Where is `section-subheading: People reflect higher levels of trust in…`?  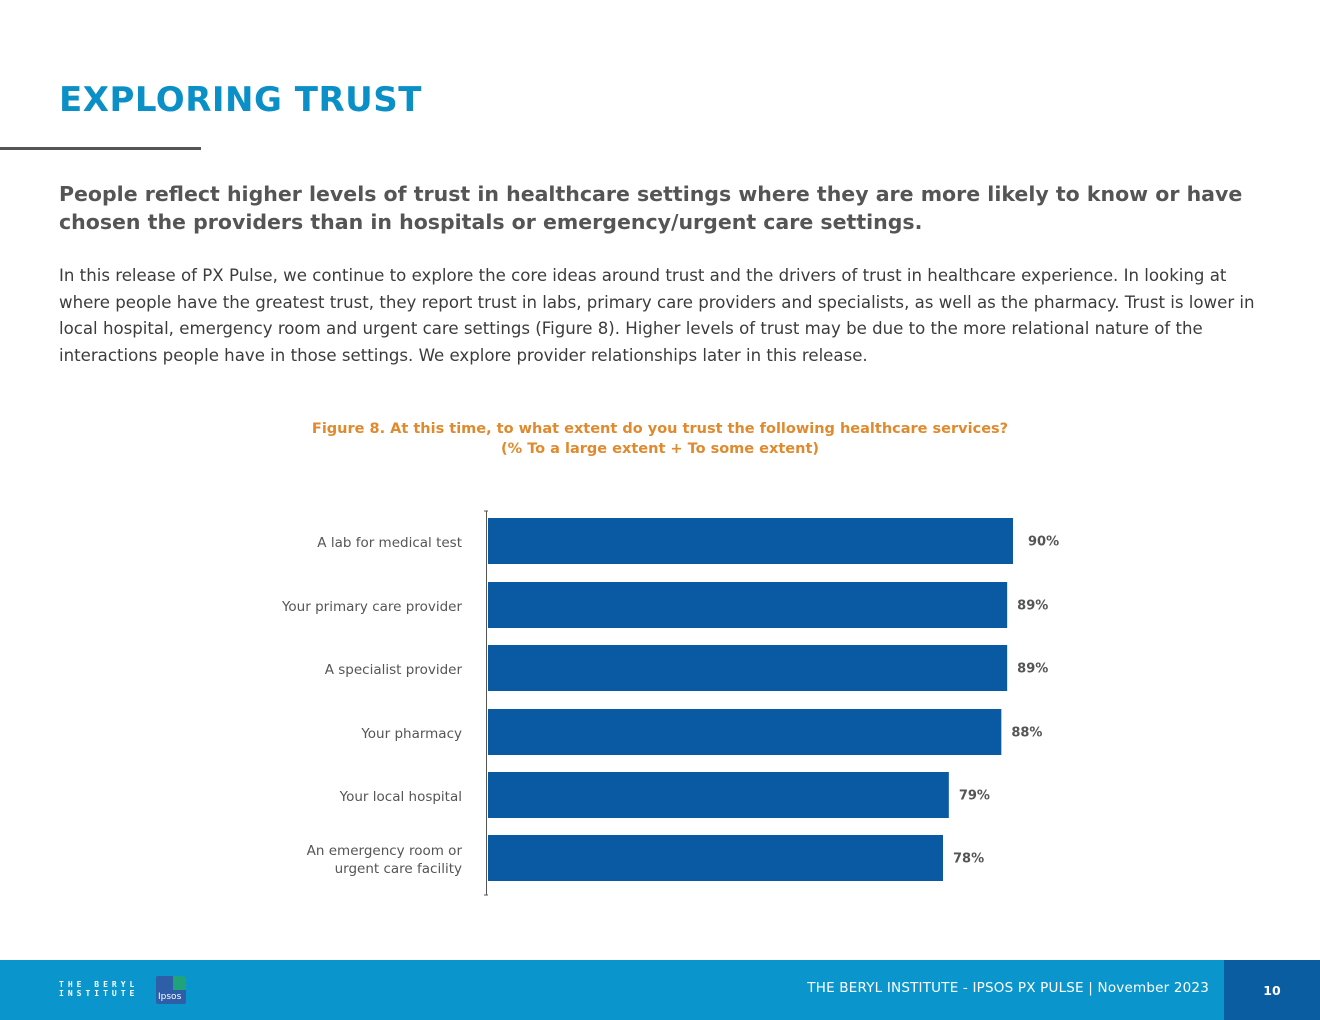
section-subheading: People reflect higher levels of trust in… is located at coordinates (651, 208).